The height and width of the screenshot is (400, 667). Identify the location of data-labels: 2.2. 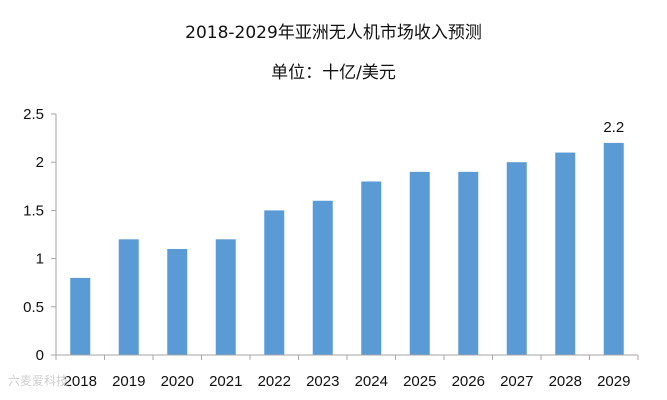
(613, 127).